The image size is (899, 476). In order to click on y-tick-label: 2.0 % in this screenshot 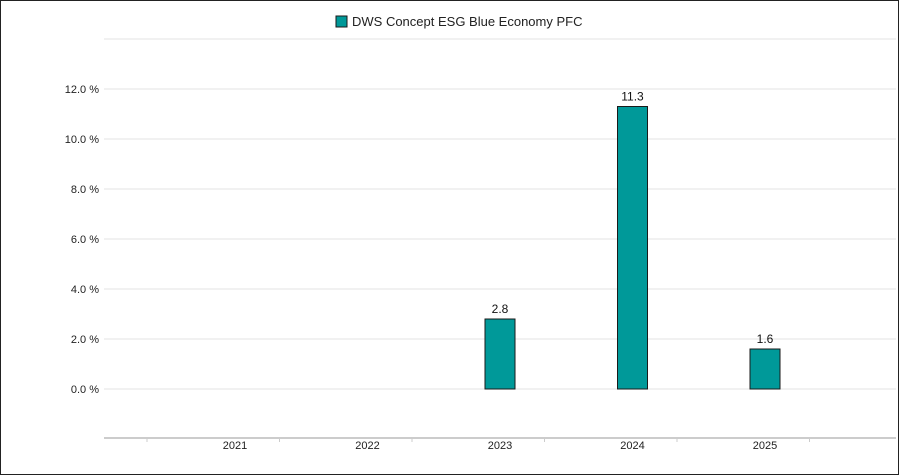, I will do `click(85, 340)`.